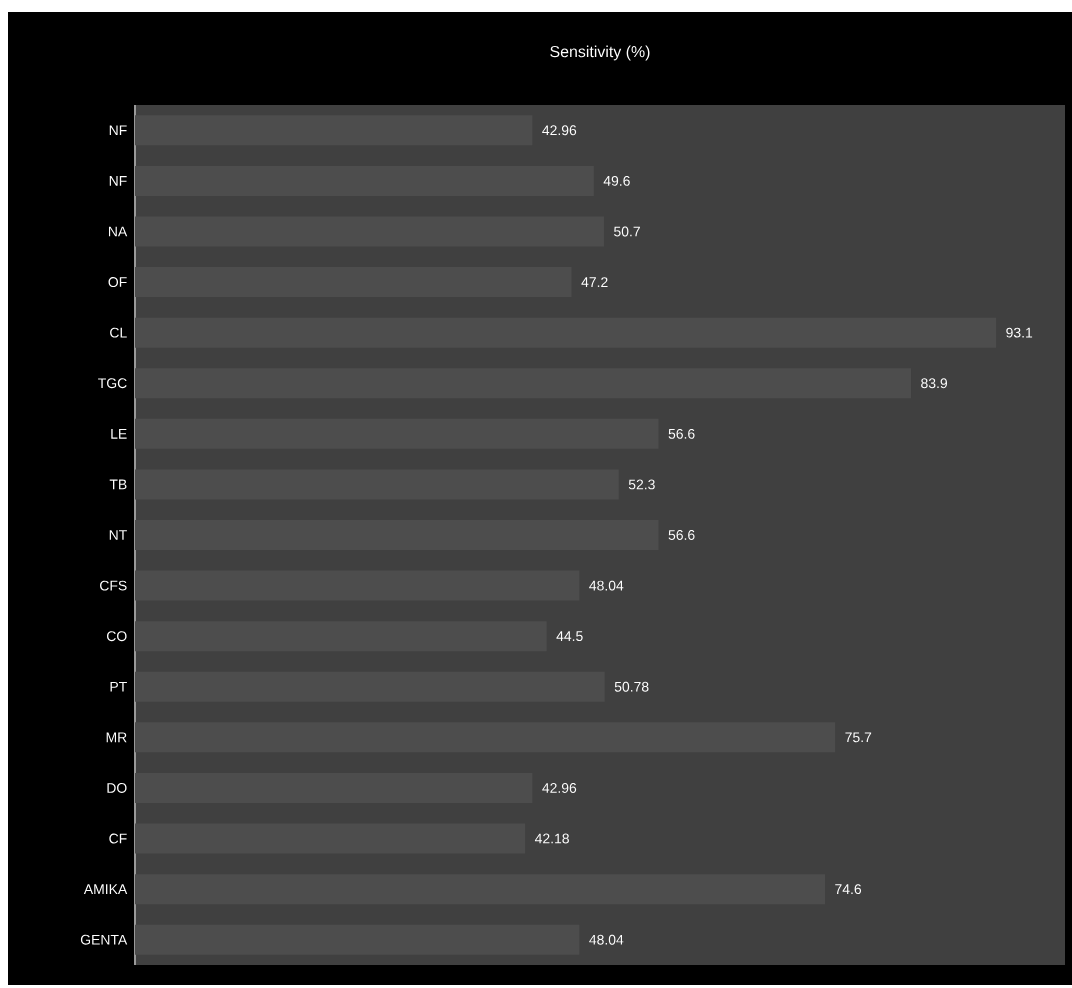 The height and width of the screenshot is (988, 1072). Describe the element at coordinates (104, 939) in the screenshot. I see `y-tick-label: GENTA` at that location.